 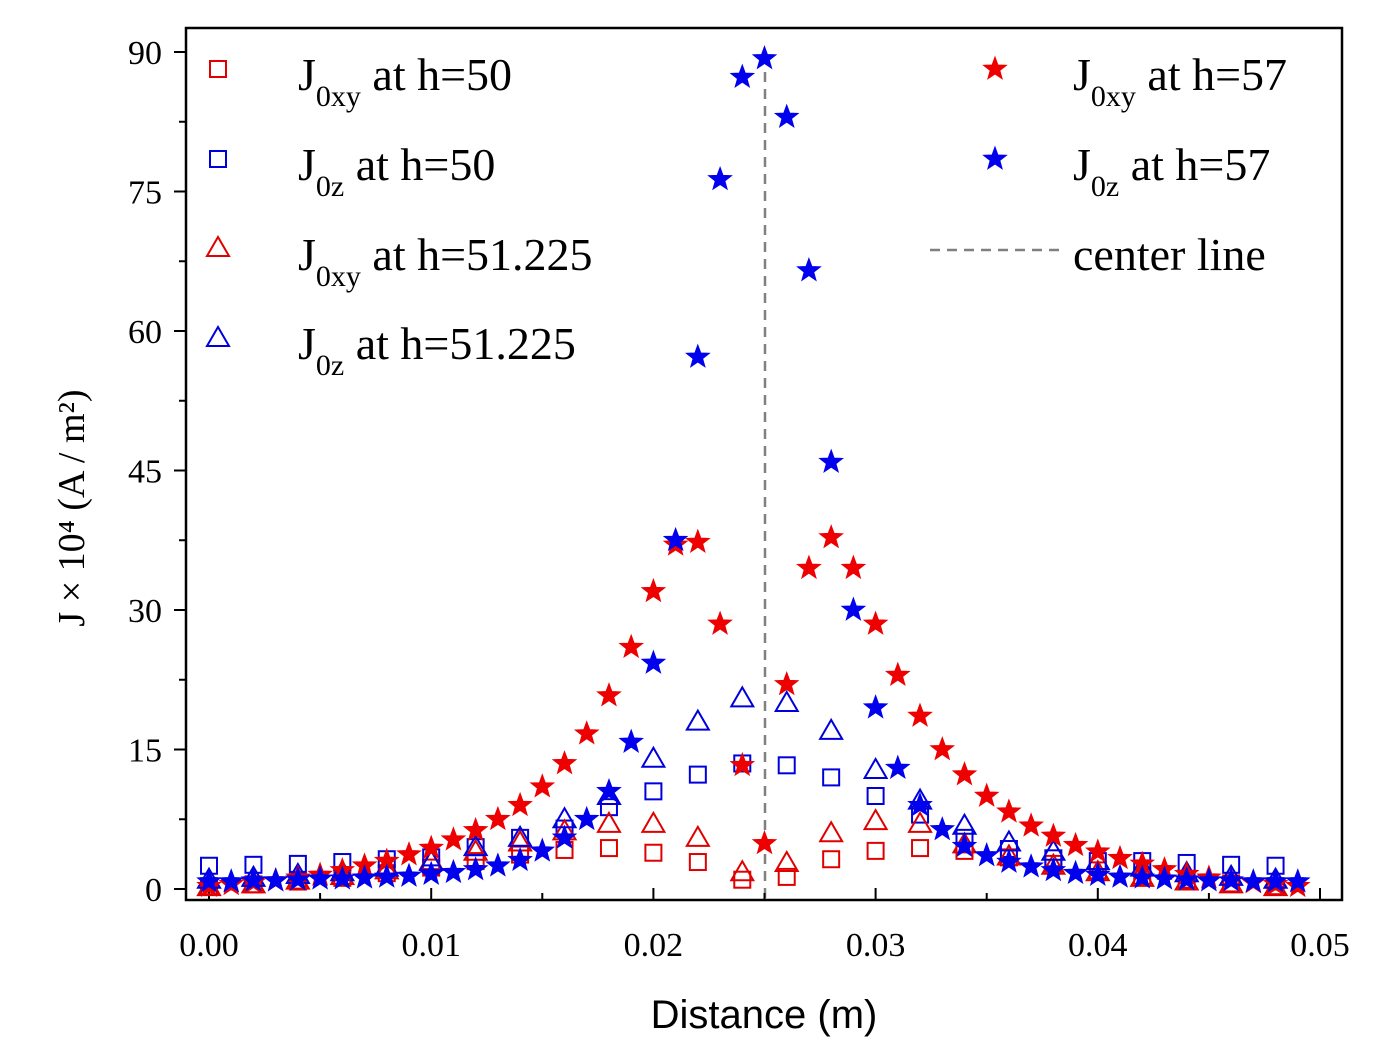 What do you see at coordinates (145, 332) in the screenshot?
I see `y-tick-label: 60` at bounding box center [145, 332].